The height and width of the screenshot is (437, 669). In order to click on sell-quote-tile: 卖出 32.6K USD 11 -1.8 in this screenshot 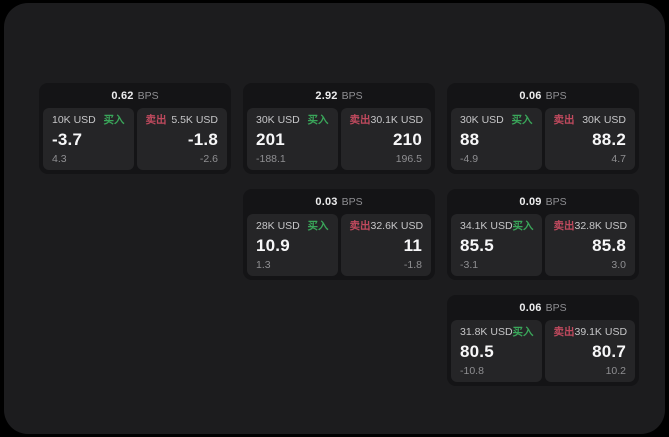, I will do `click(385, 245)`.